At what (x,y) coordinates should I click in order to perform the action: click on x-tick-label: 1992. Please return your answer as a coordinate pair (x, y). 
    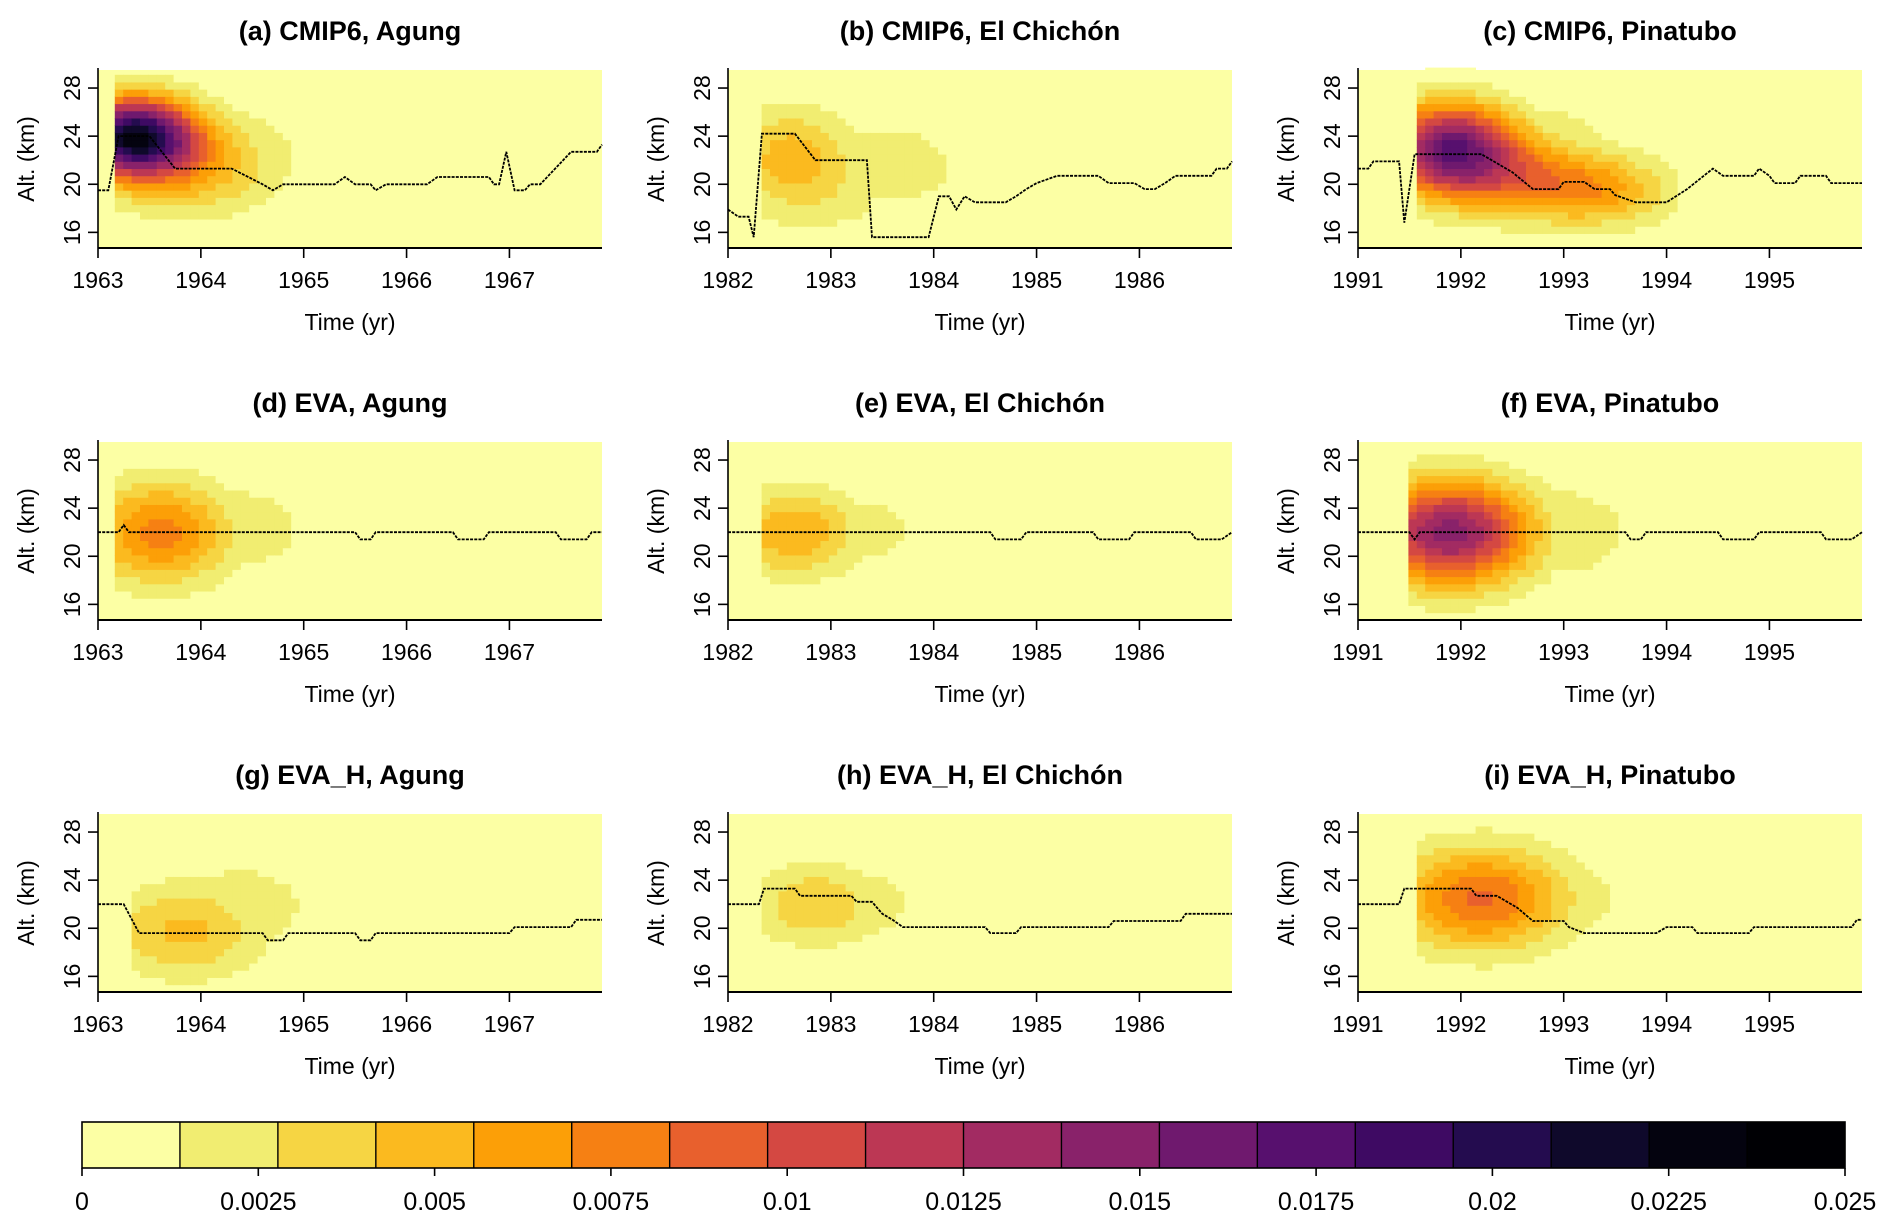
    Looking at the image, I should click on (1460, 280).